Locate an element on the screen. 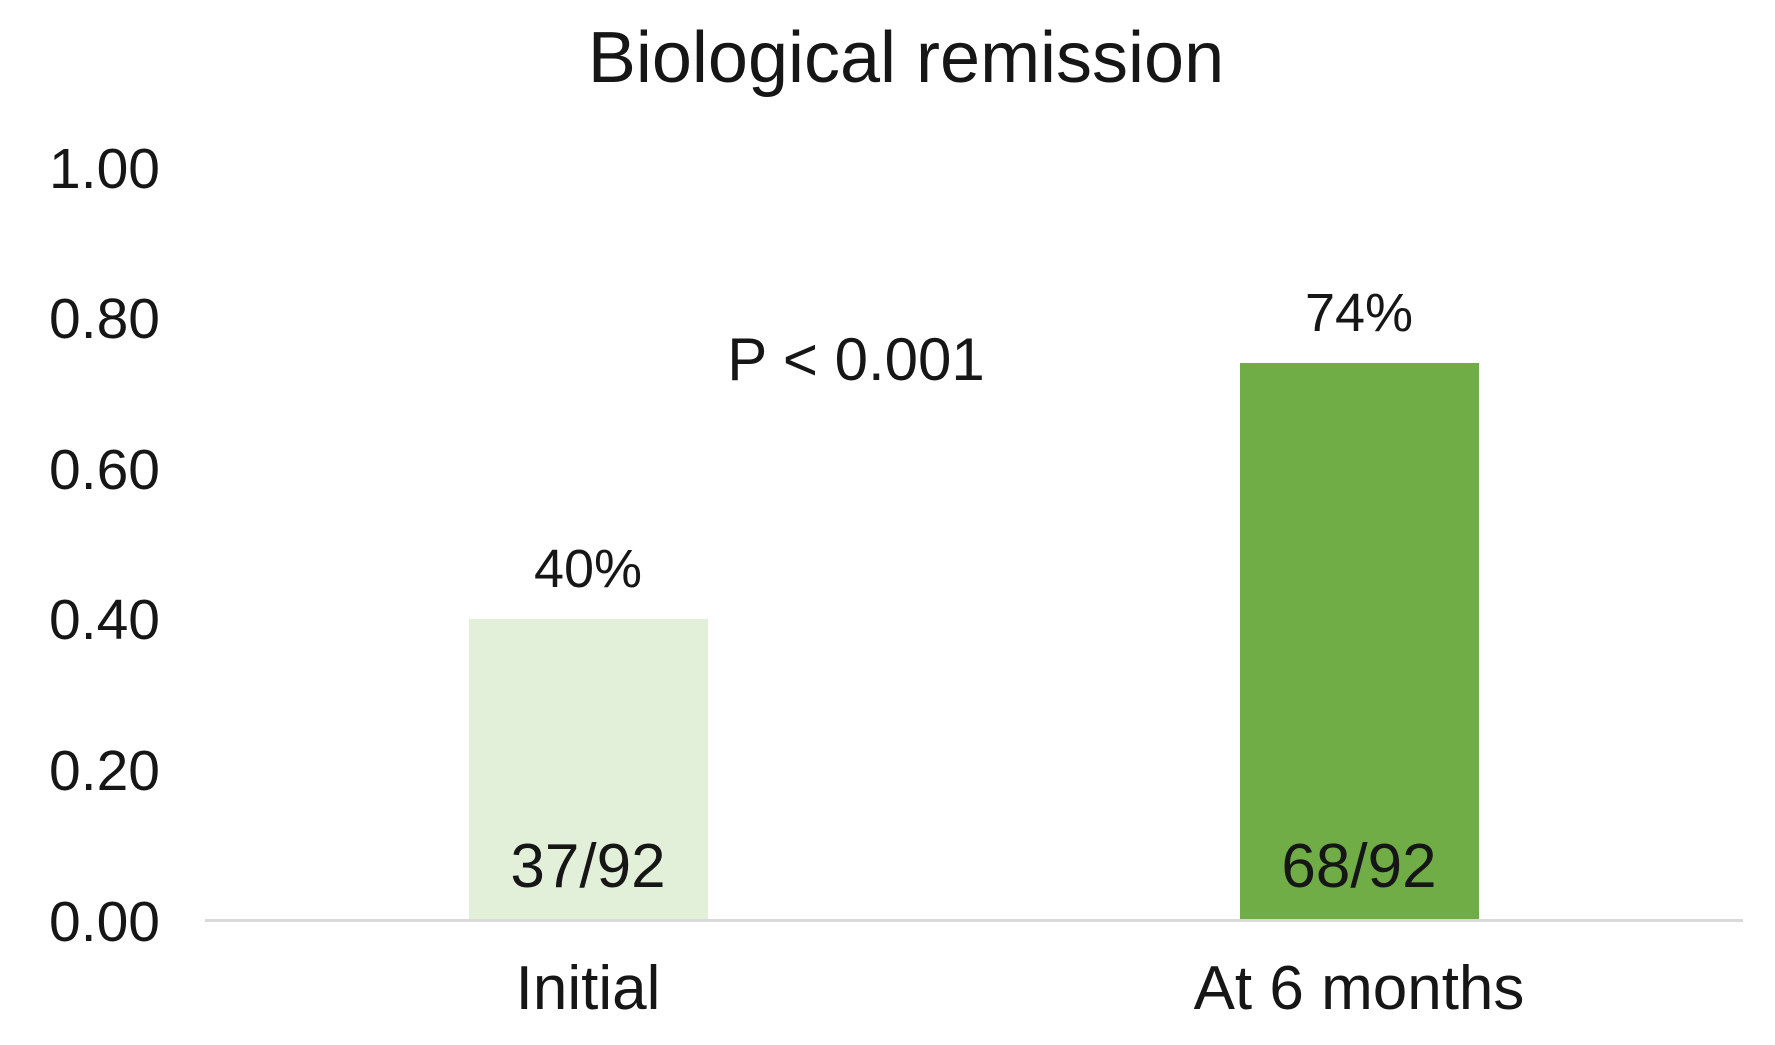 Image resolution: width=1775 pixels, height=1045 pixels. p-value-annotation: P < 0.001 is located at coordinates (856, 359).